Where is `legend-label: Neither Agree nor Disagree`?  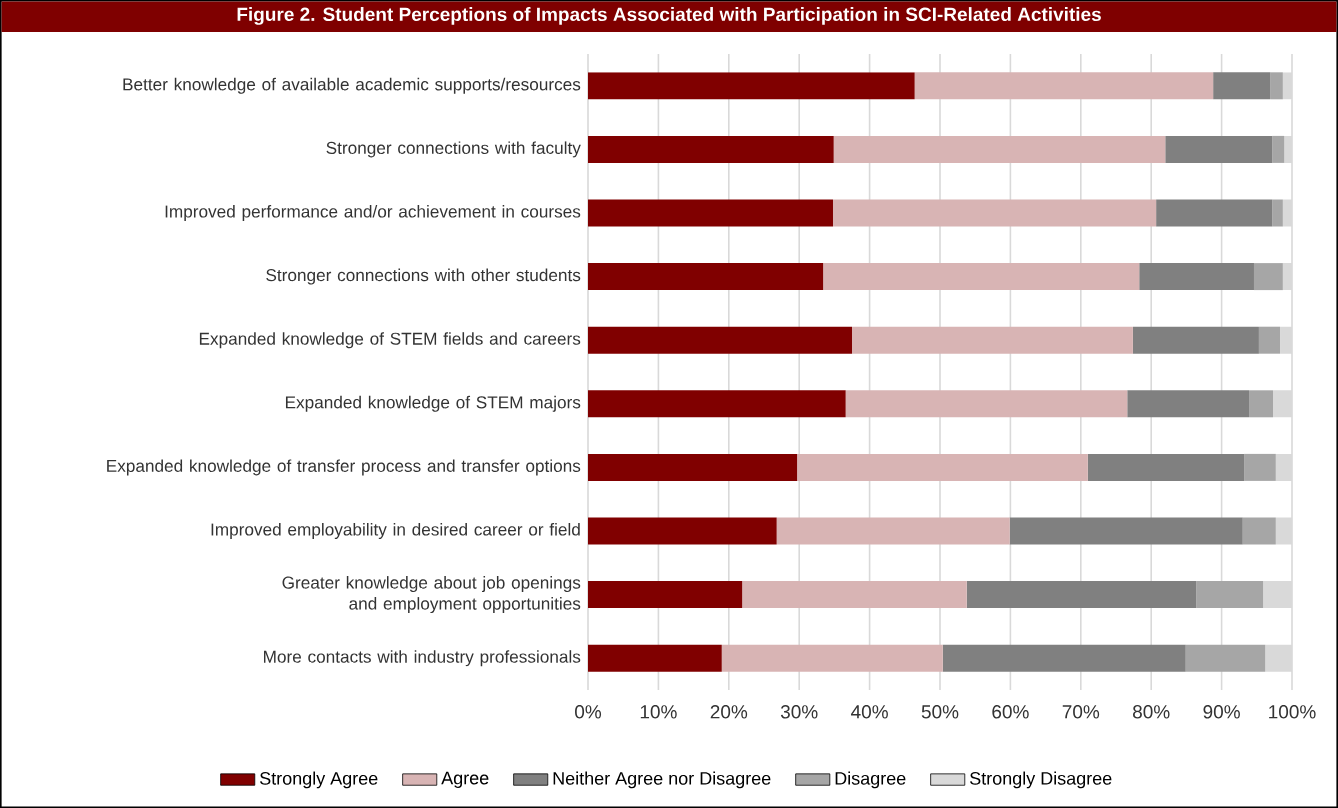
legend-label: Neither Agree nor Disagree is located at coordinates (662, 780).